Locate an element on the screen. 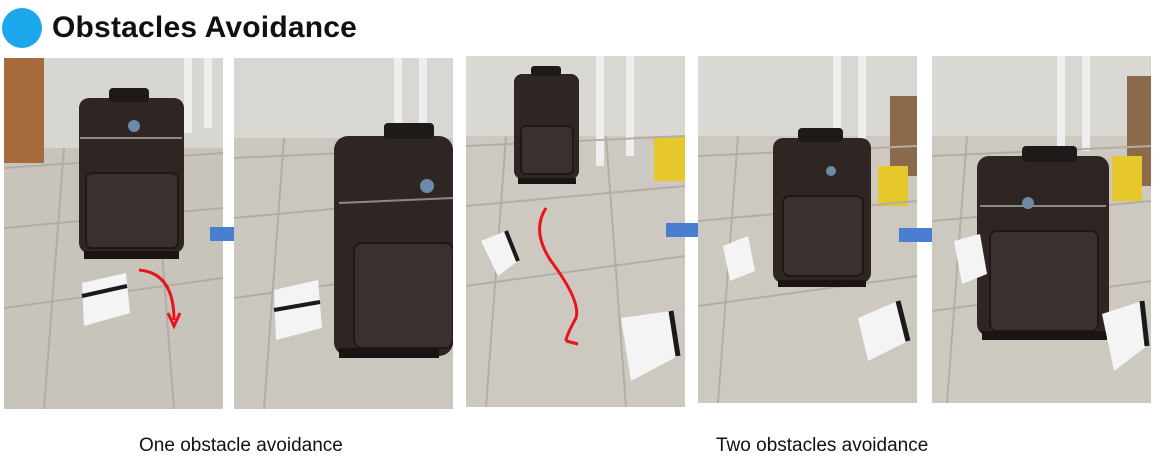 Image resolution: width=1165 pixels, height=474 pixels. title-bullet-icon is located at coordinates (22, 28).